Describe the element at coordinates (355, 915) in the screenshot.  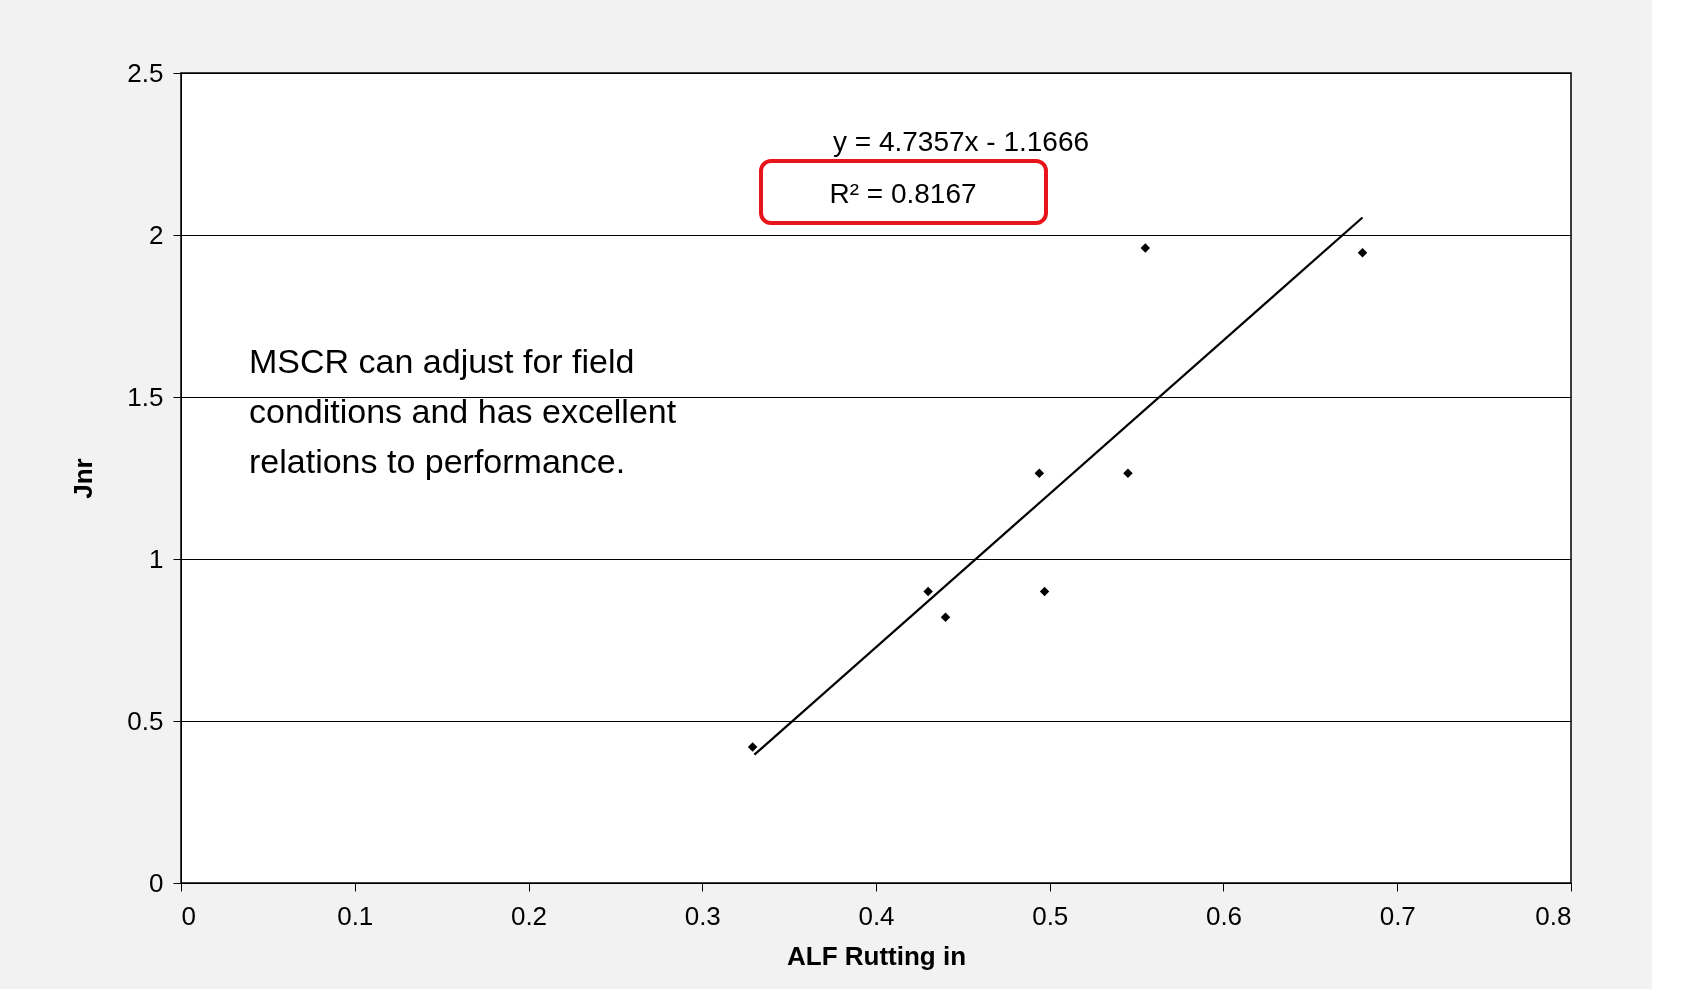
I see `x-tick-label: 0.1` at that location.